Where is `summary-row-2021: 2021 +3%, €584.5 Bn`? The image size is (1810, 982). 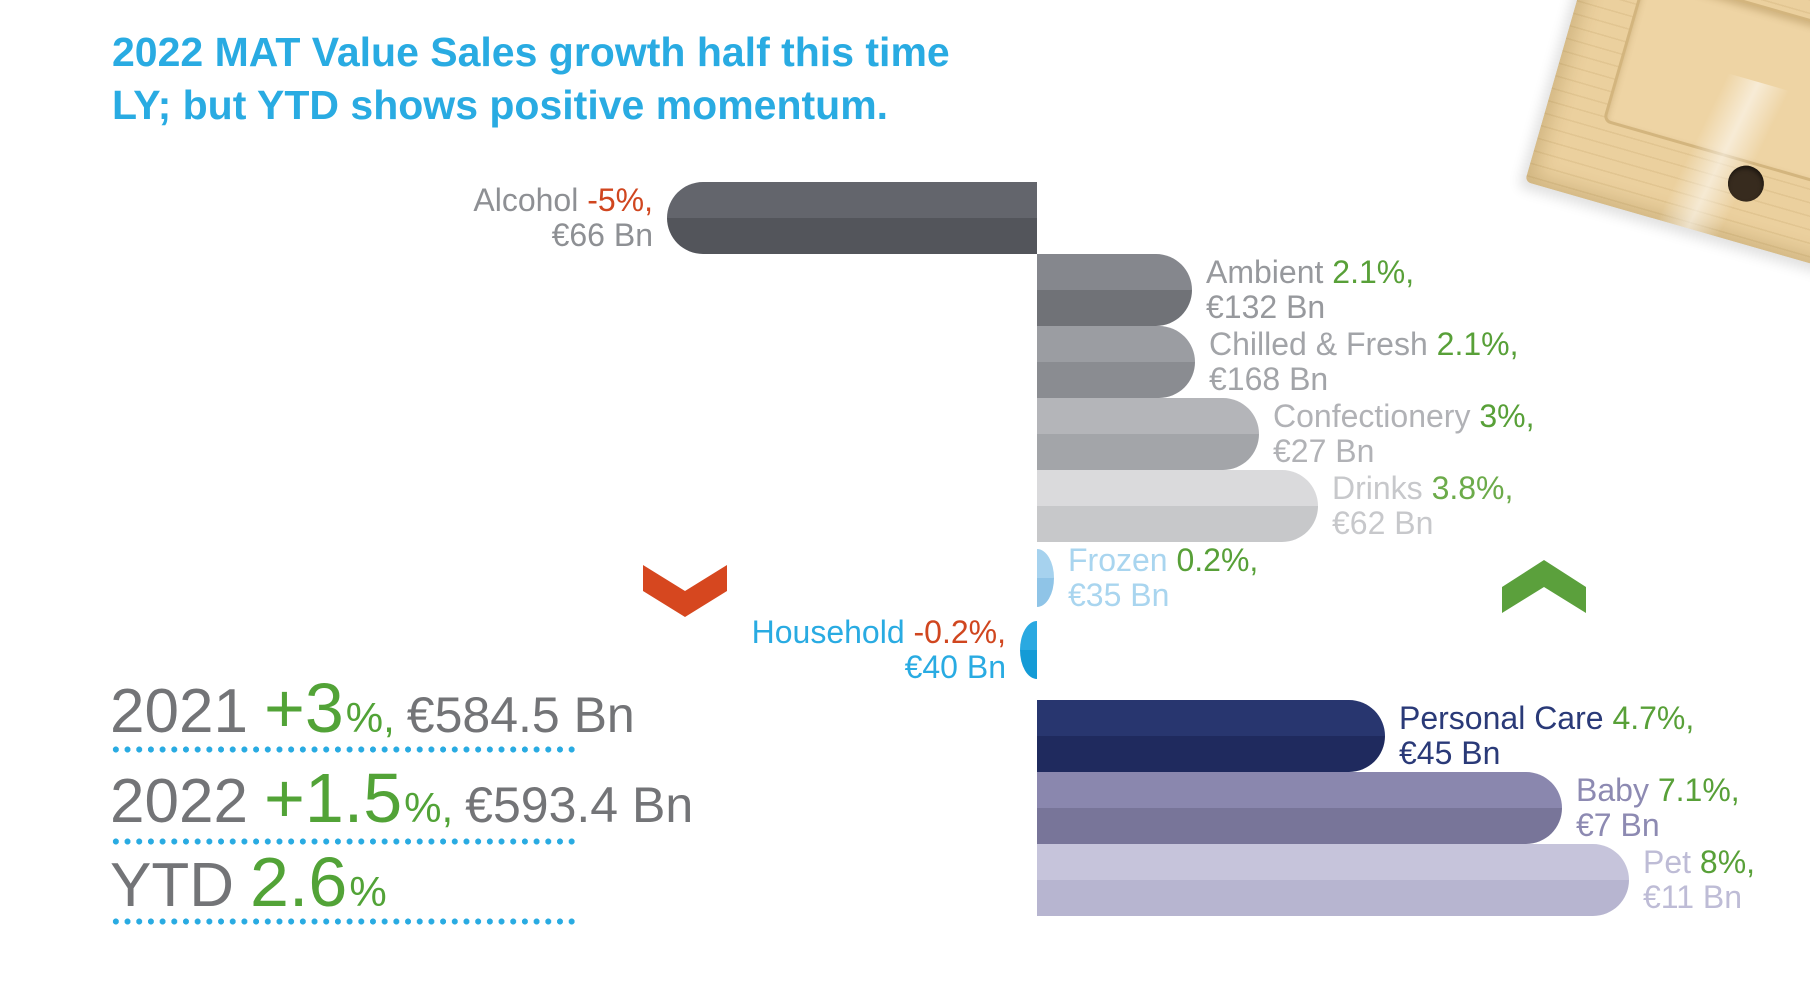
summary-row-2021: 2021 +3%, €584.5 Bn is located at coordinates (372, 716).